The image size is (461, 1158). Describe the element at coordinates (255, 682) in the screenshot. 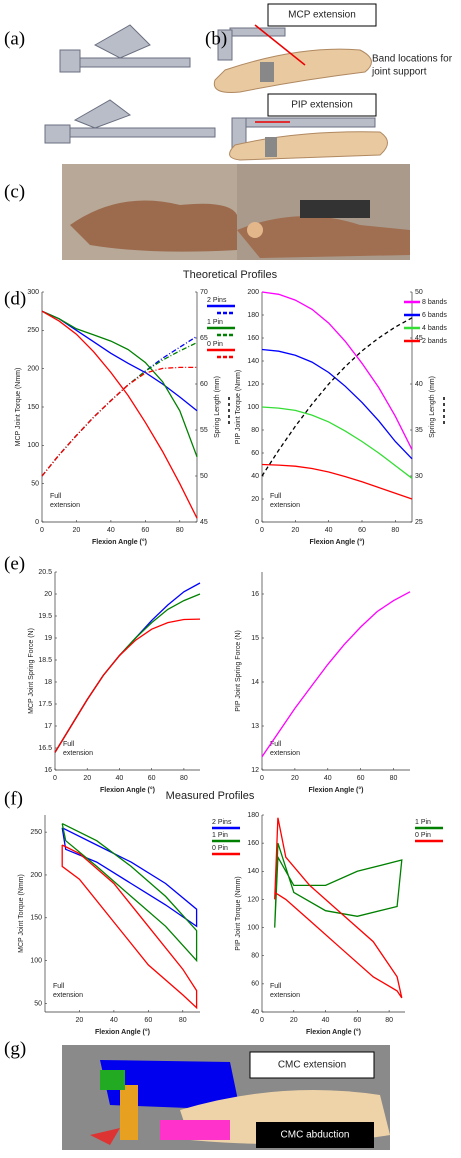

I see `y-tick-label: 14` at that location.